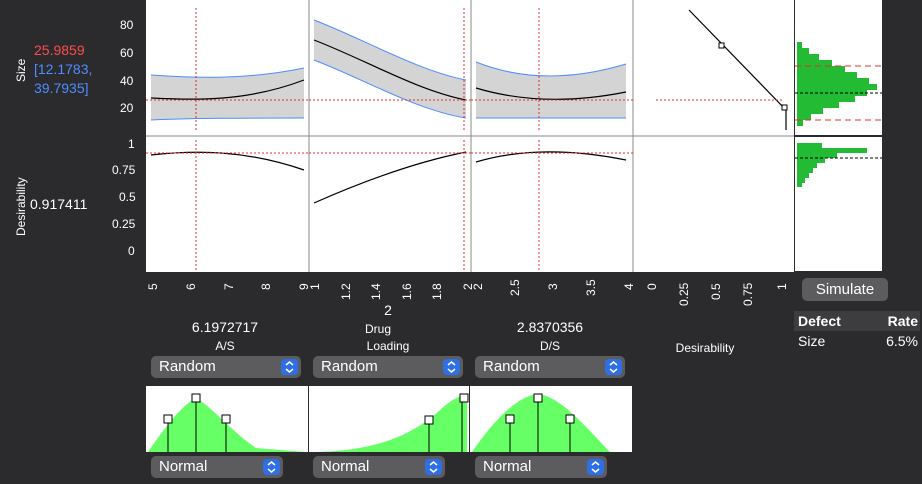 The width and height of the screenshot is (922, 484). I want to click on desir-tick: 0.75, so click(748, 294).